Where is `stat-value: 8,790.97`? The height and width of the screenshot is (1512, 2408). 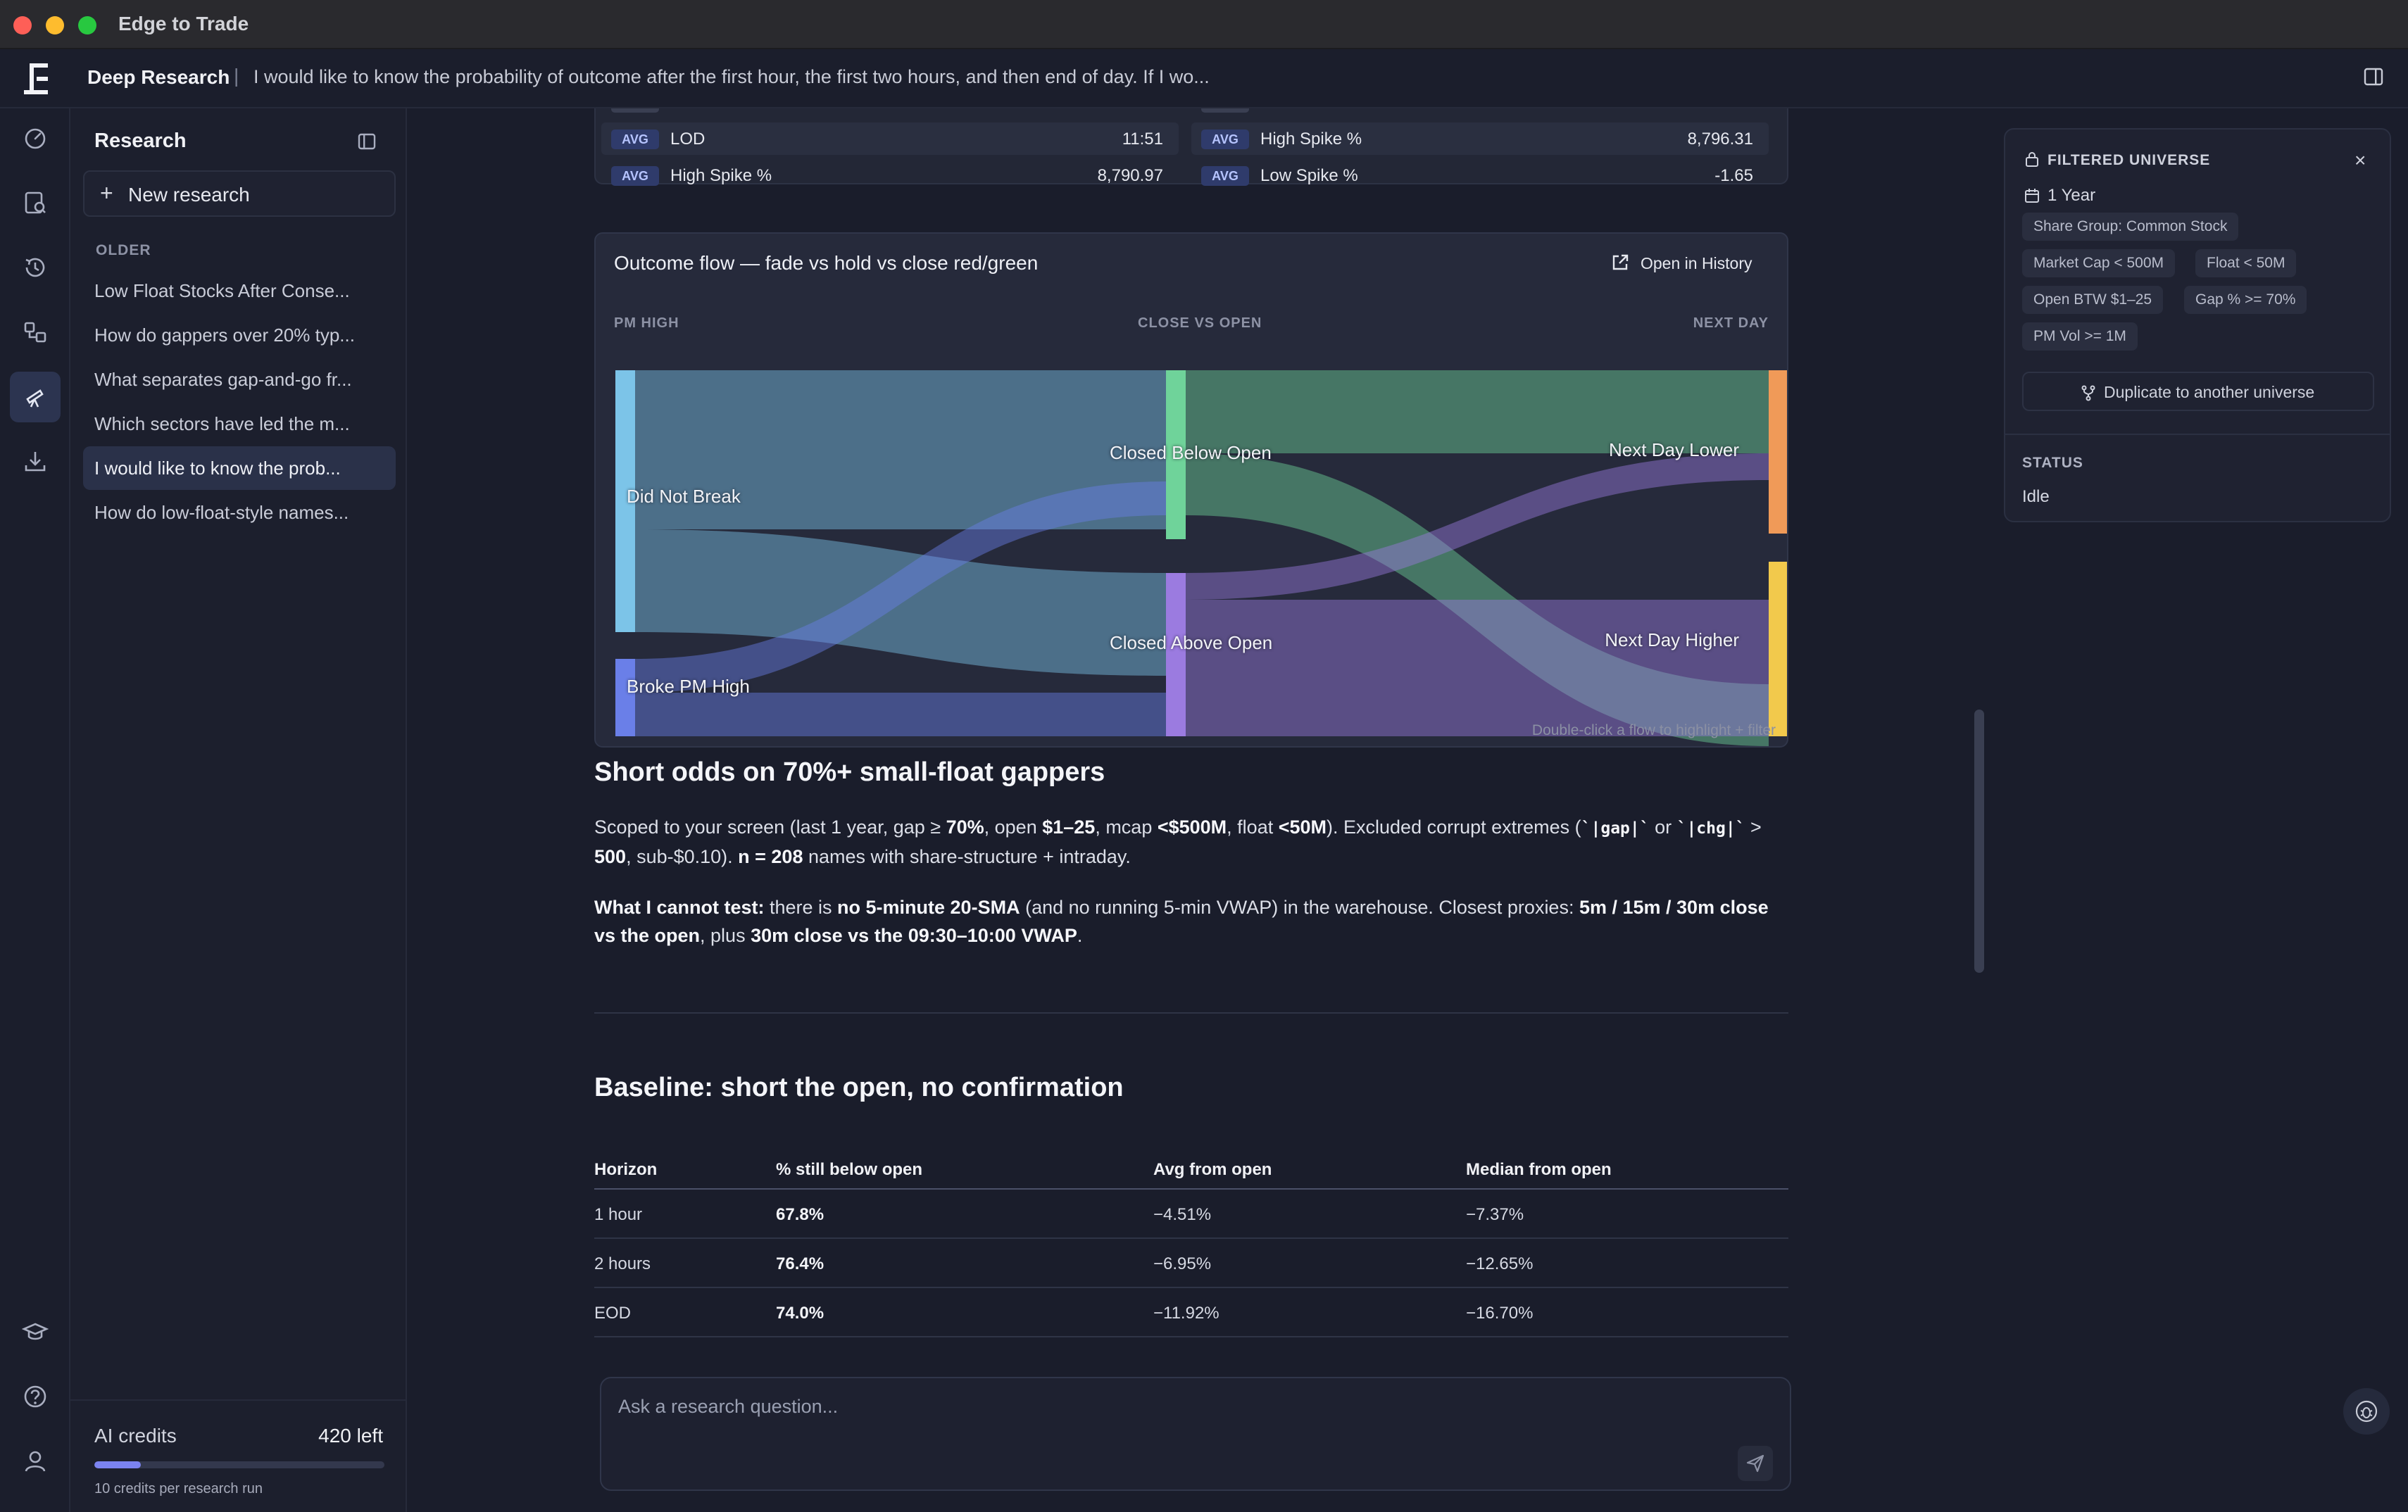
stat-value: 8,790.97 is located at coordinates (1130, 176).